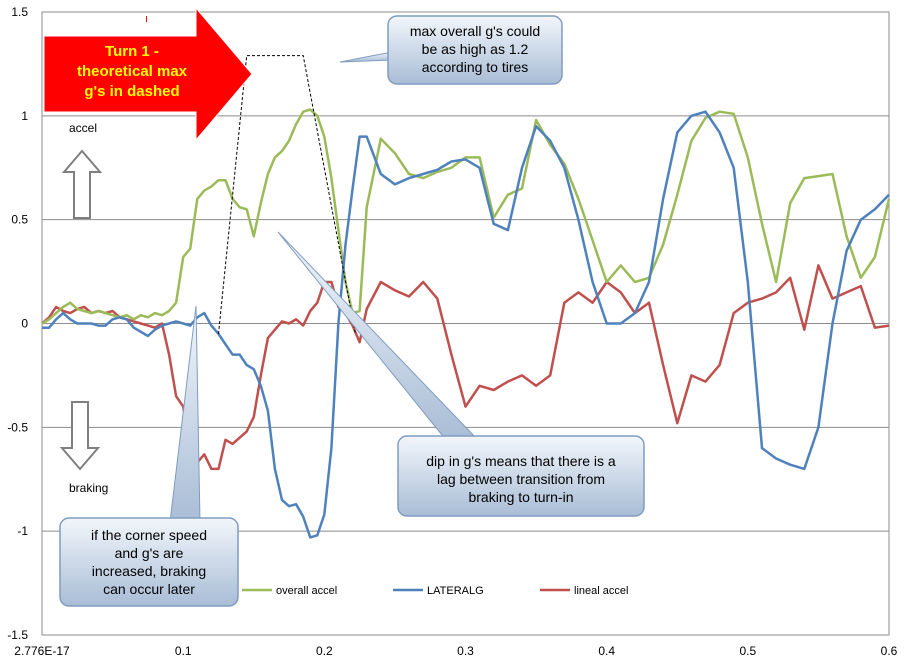 The image size is (914, 665). Describe the element at coordinates (82, 184) in the screenshot. I see `up-arrow-icon` at that location.